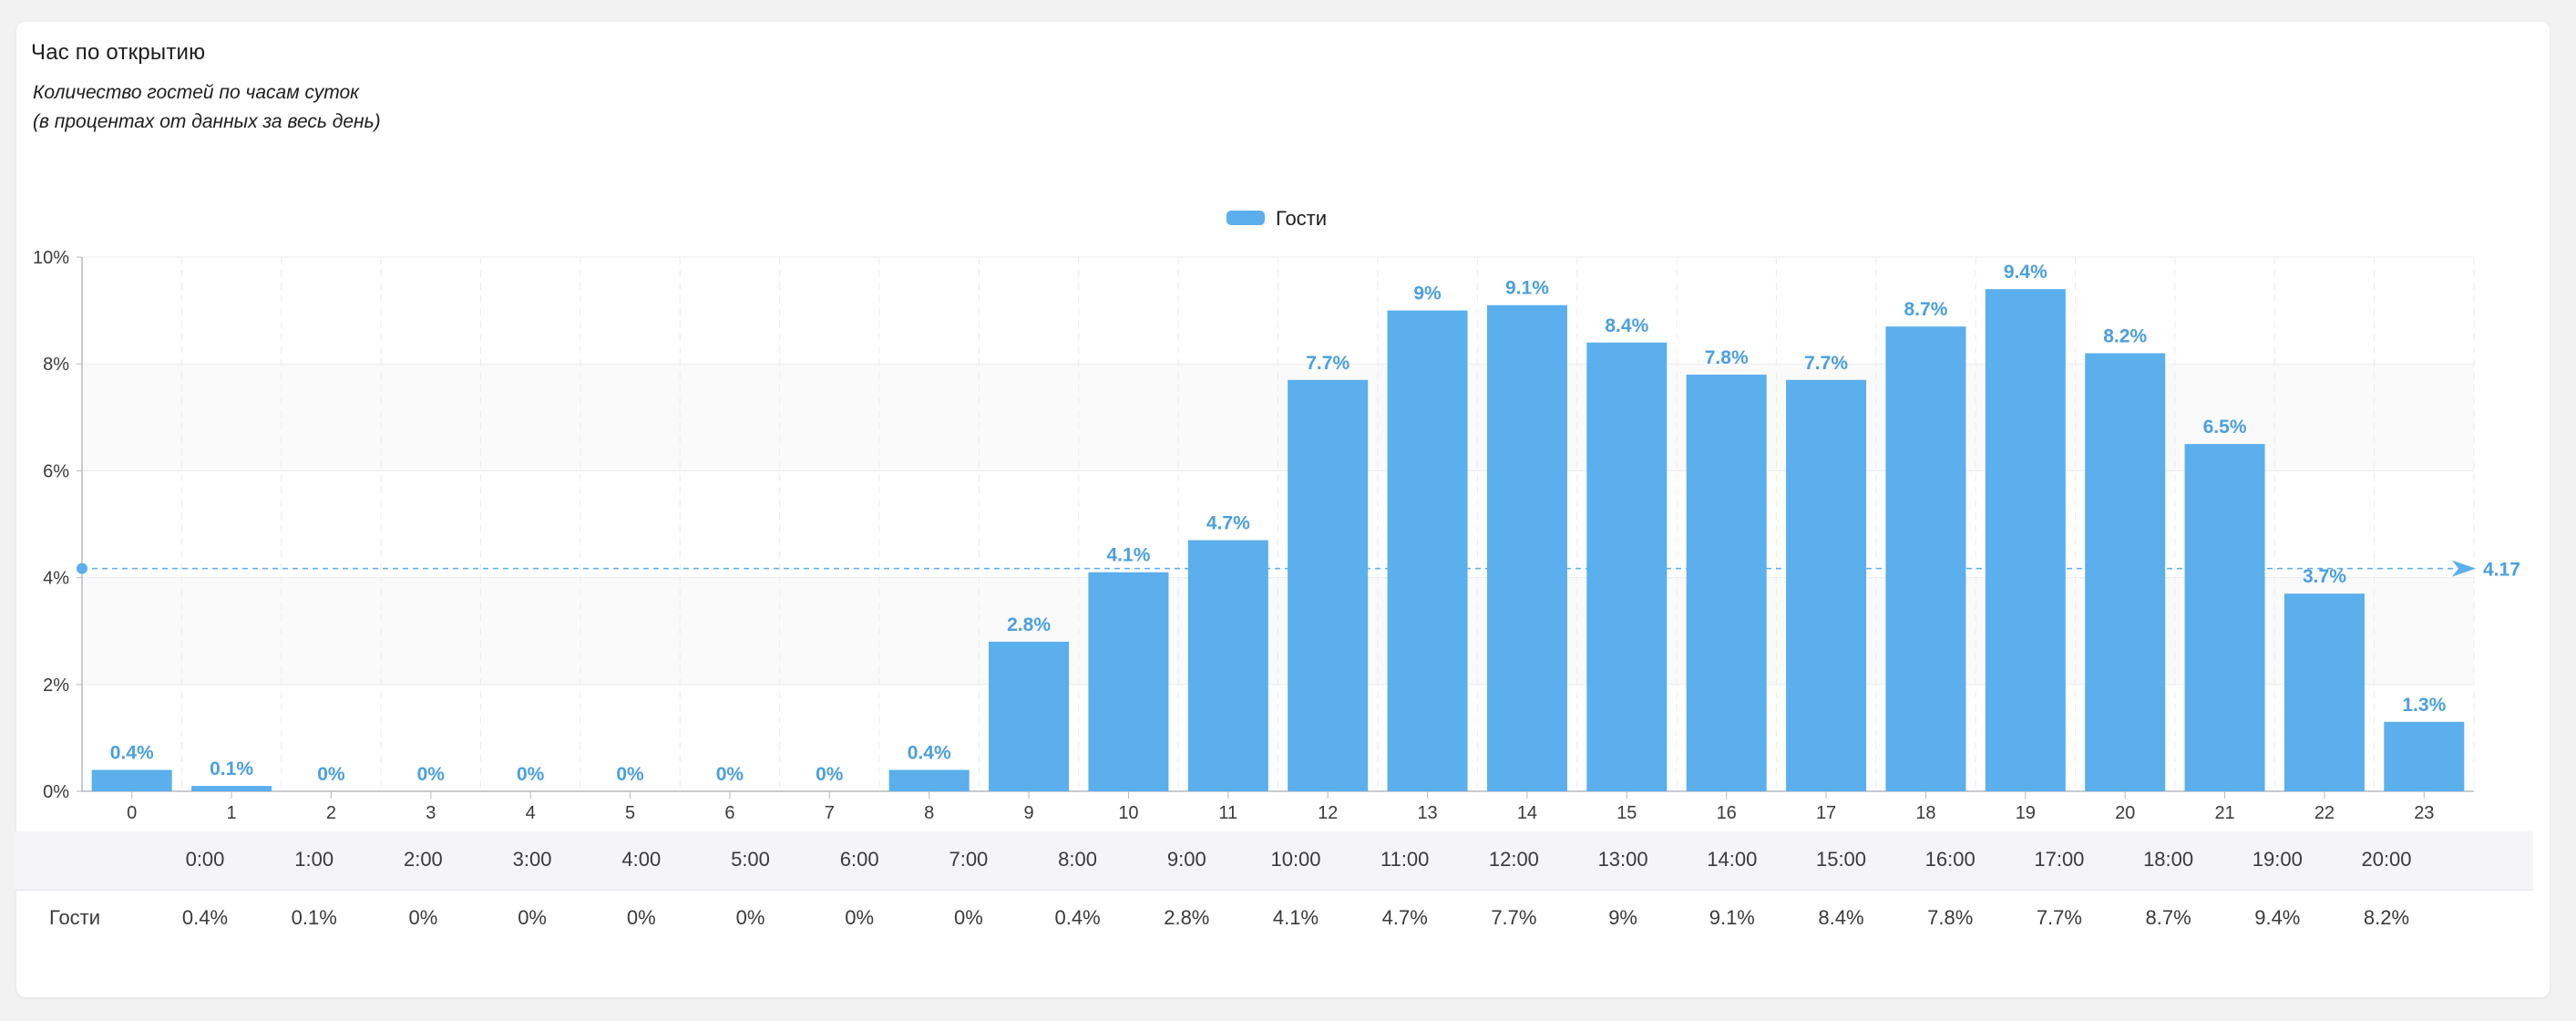 Image resolution: width=2576 pixels, height=1021 pixels. Describe the element at coordinates (2224, 811) in the screenshot. I see `x-tick-label: 21` at that location.